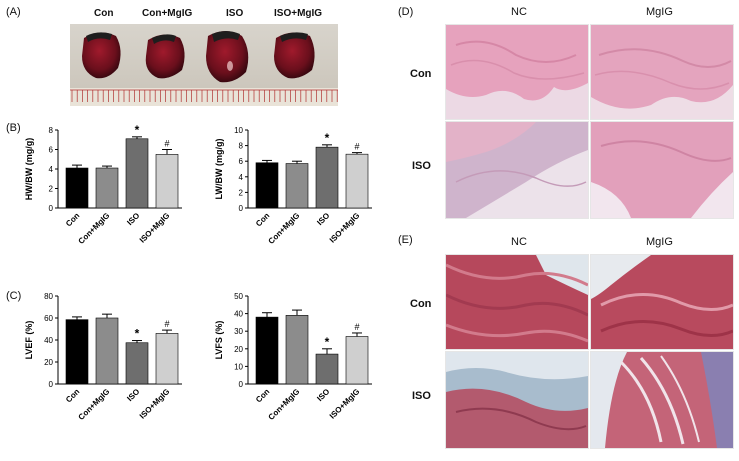 Image resolution: width=739 pixels, height=461 pixels. Describe the element at coordinates (29, 169) in the screenshot. I see `y-axis-label: HW/BW (mg/g)` at that location.